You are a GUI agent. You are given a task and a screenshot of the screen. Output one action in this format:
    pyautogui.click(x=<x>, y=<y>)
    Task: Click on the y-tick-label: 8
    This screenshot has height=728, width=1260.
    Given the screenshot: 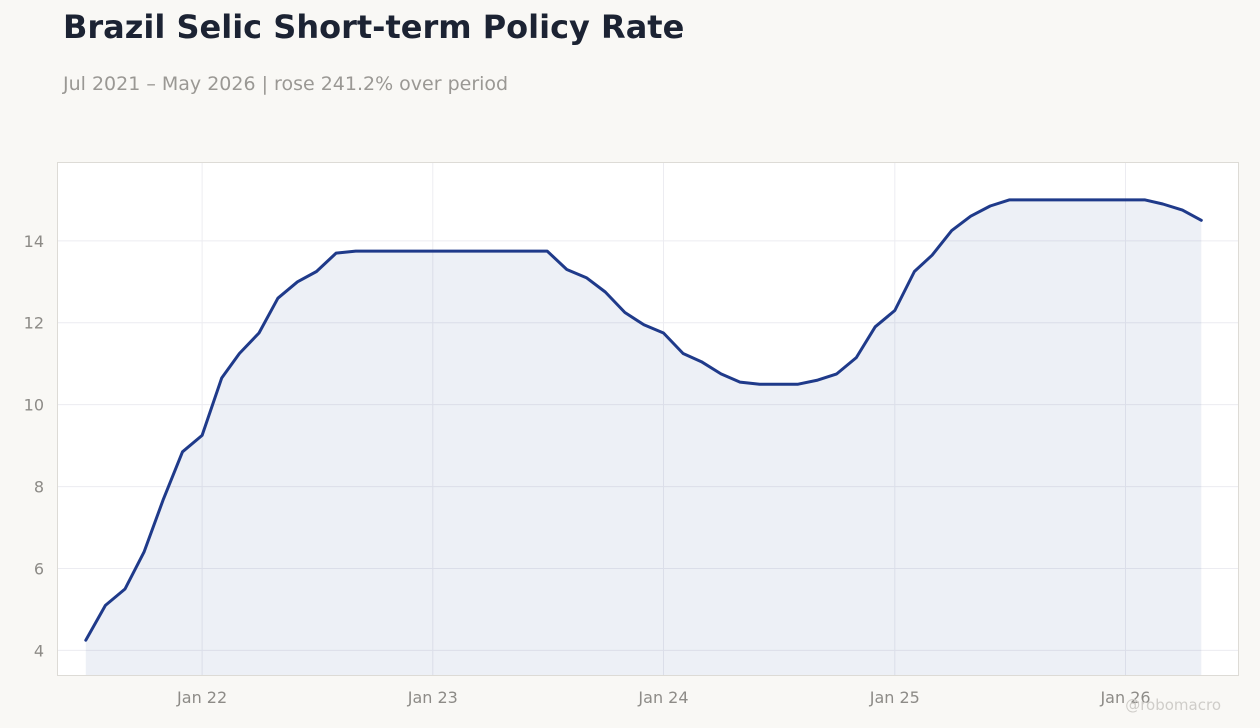 What is the action you would take?
    pyautogui.click(x=39, y=487)
    